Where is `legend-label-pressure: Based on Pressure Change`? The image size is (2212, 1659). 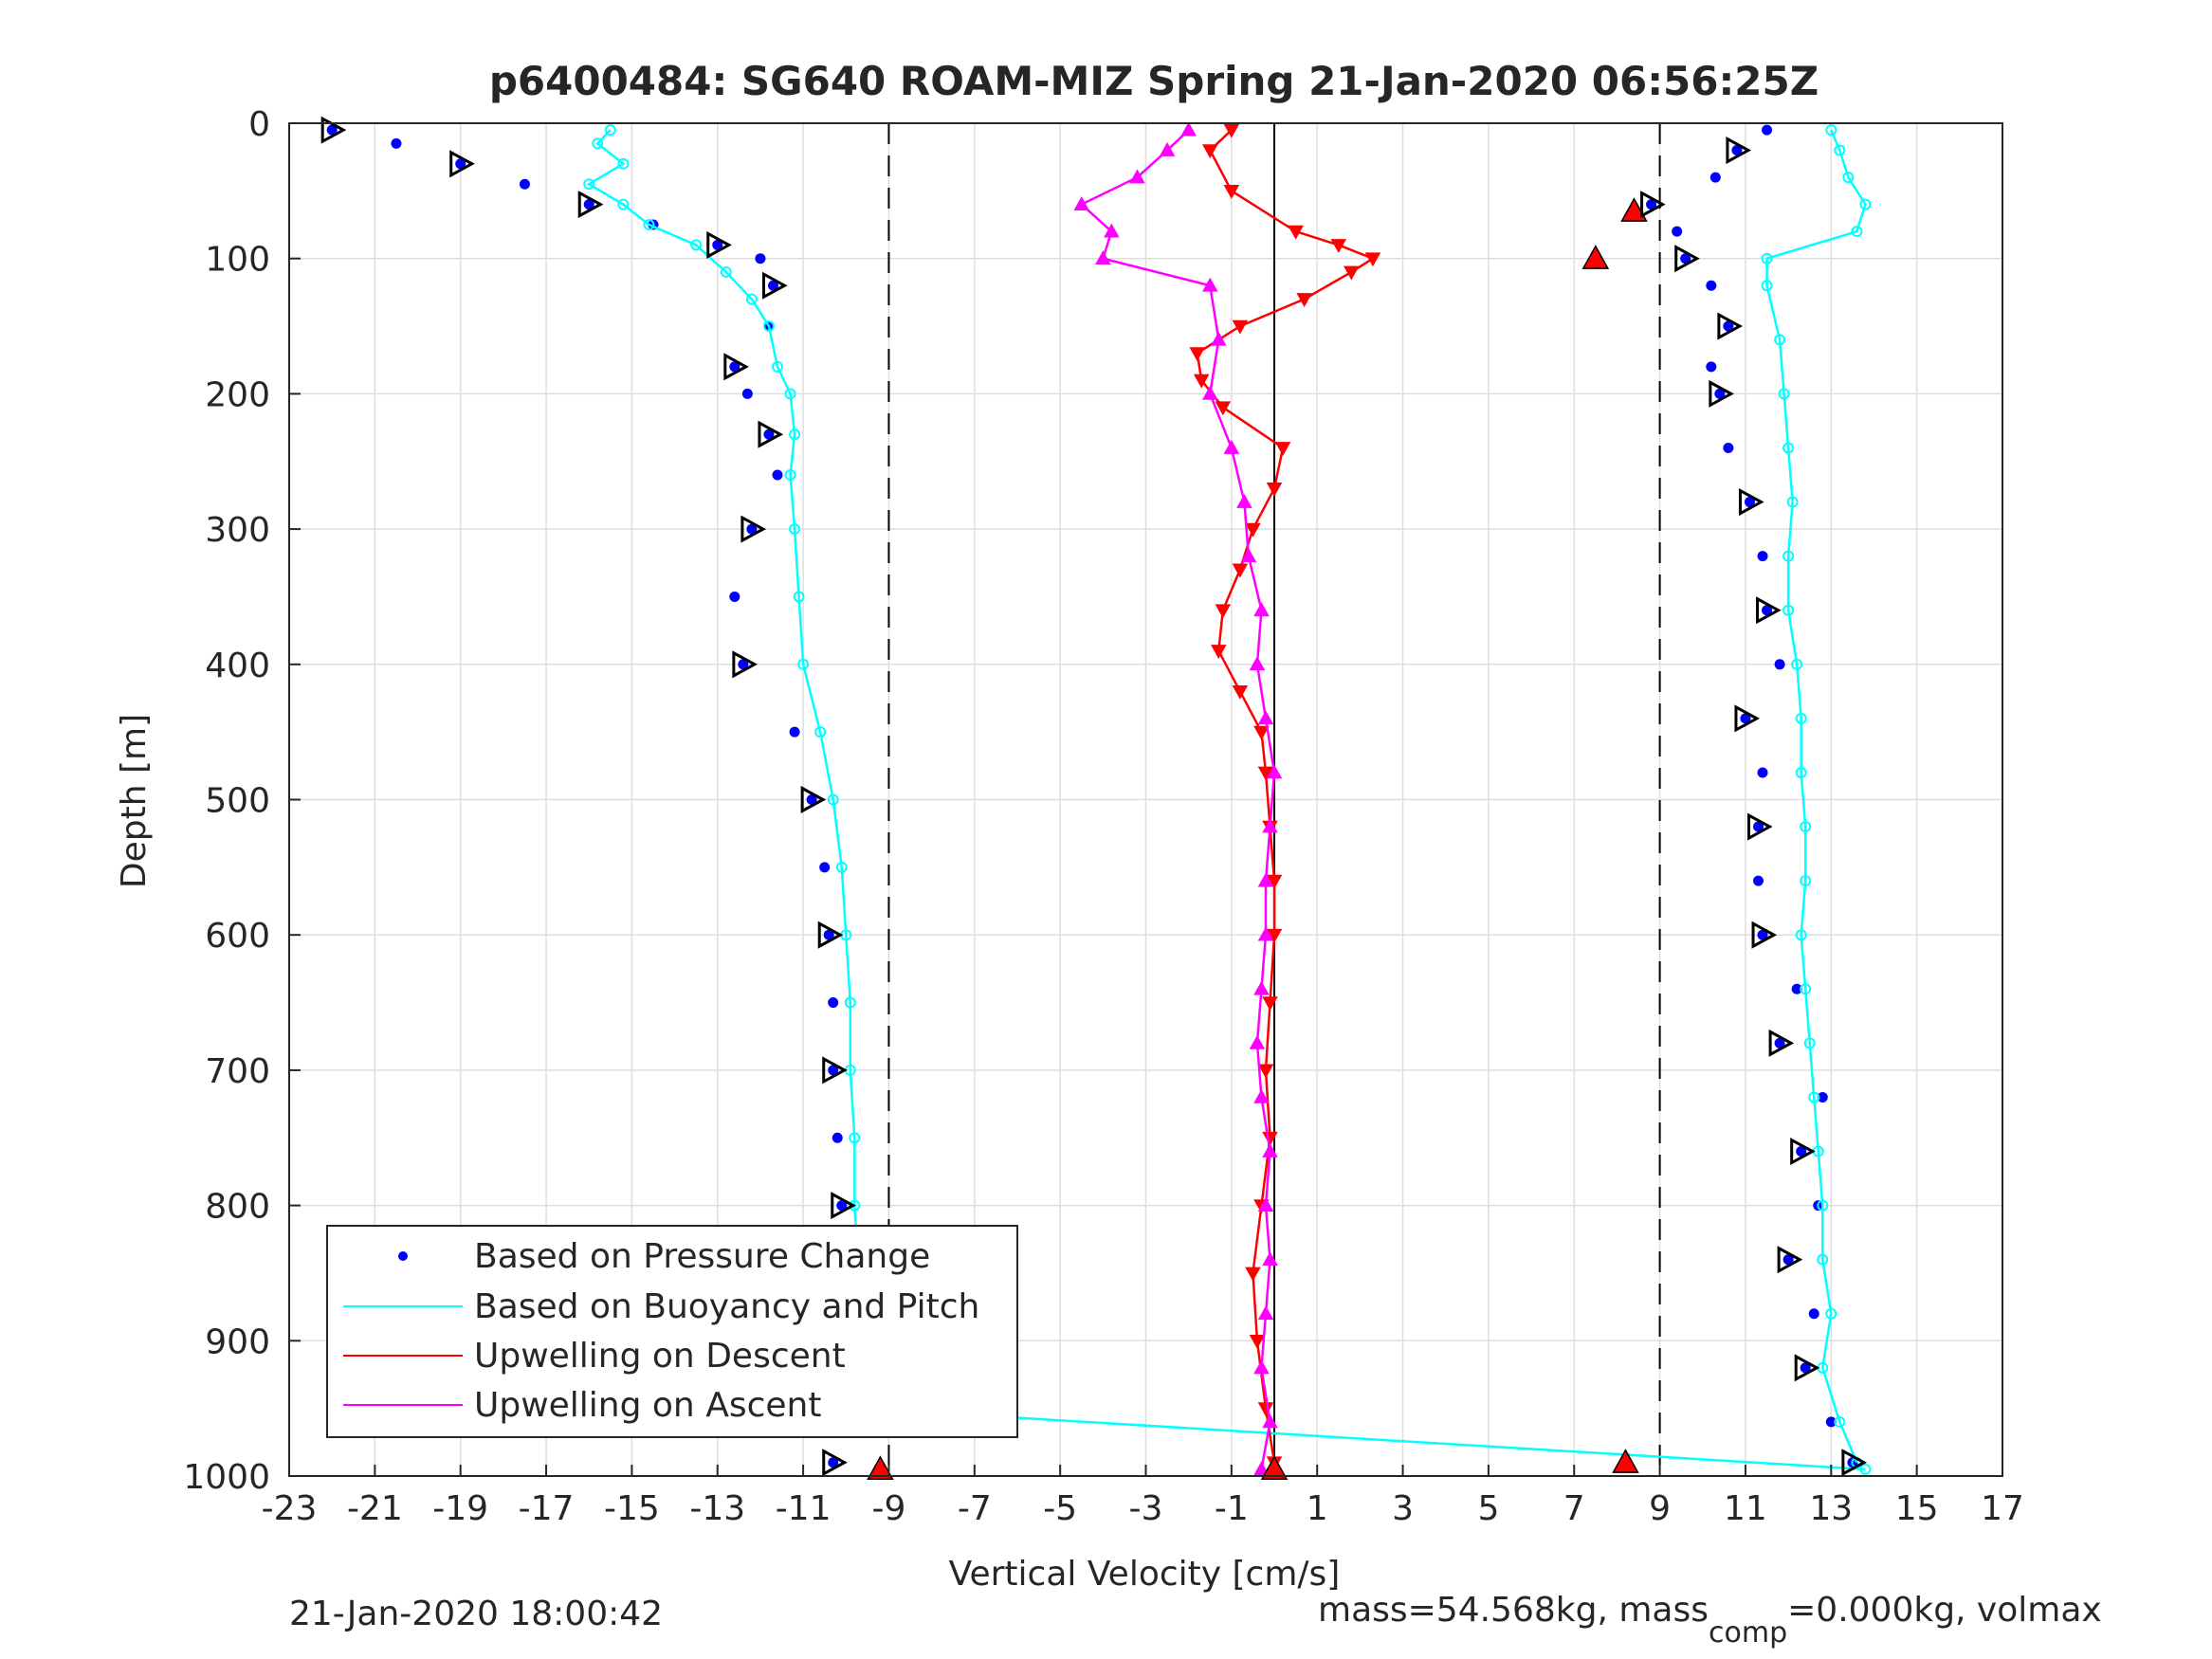
legend-label-pressure: Based on Pressure Change is located at coordinates (702, 1256).